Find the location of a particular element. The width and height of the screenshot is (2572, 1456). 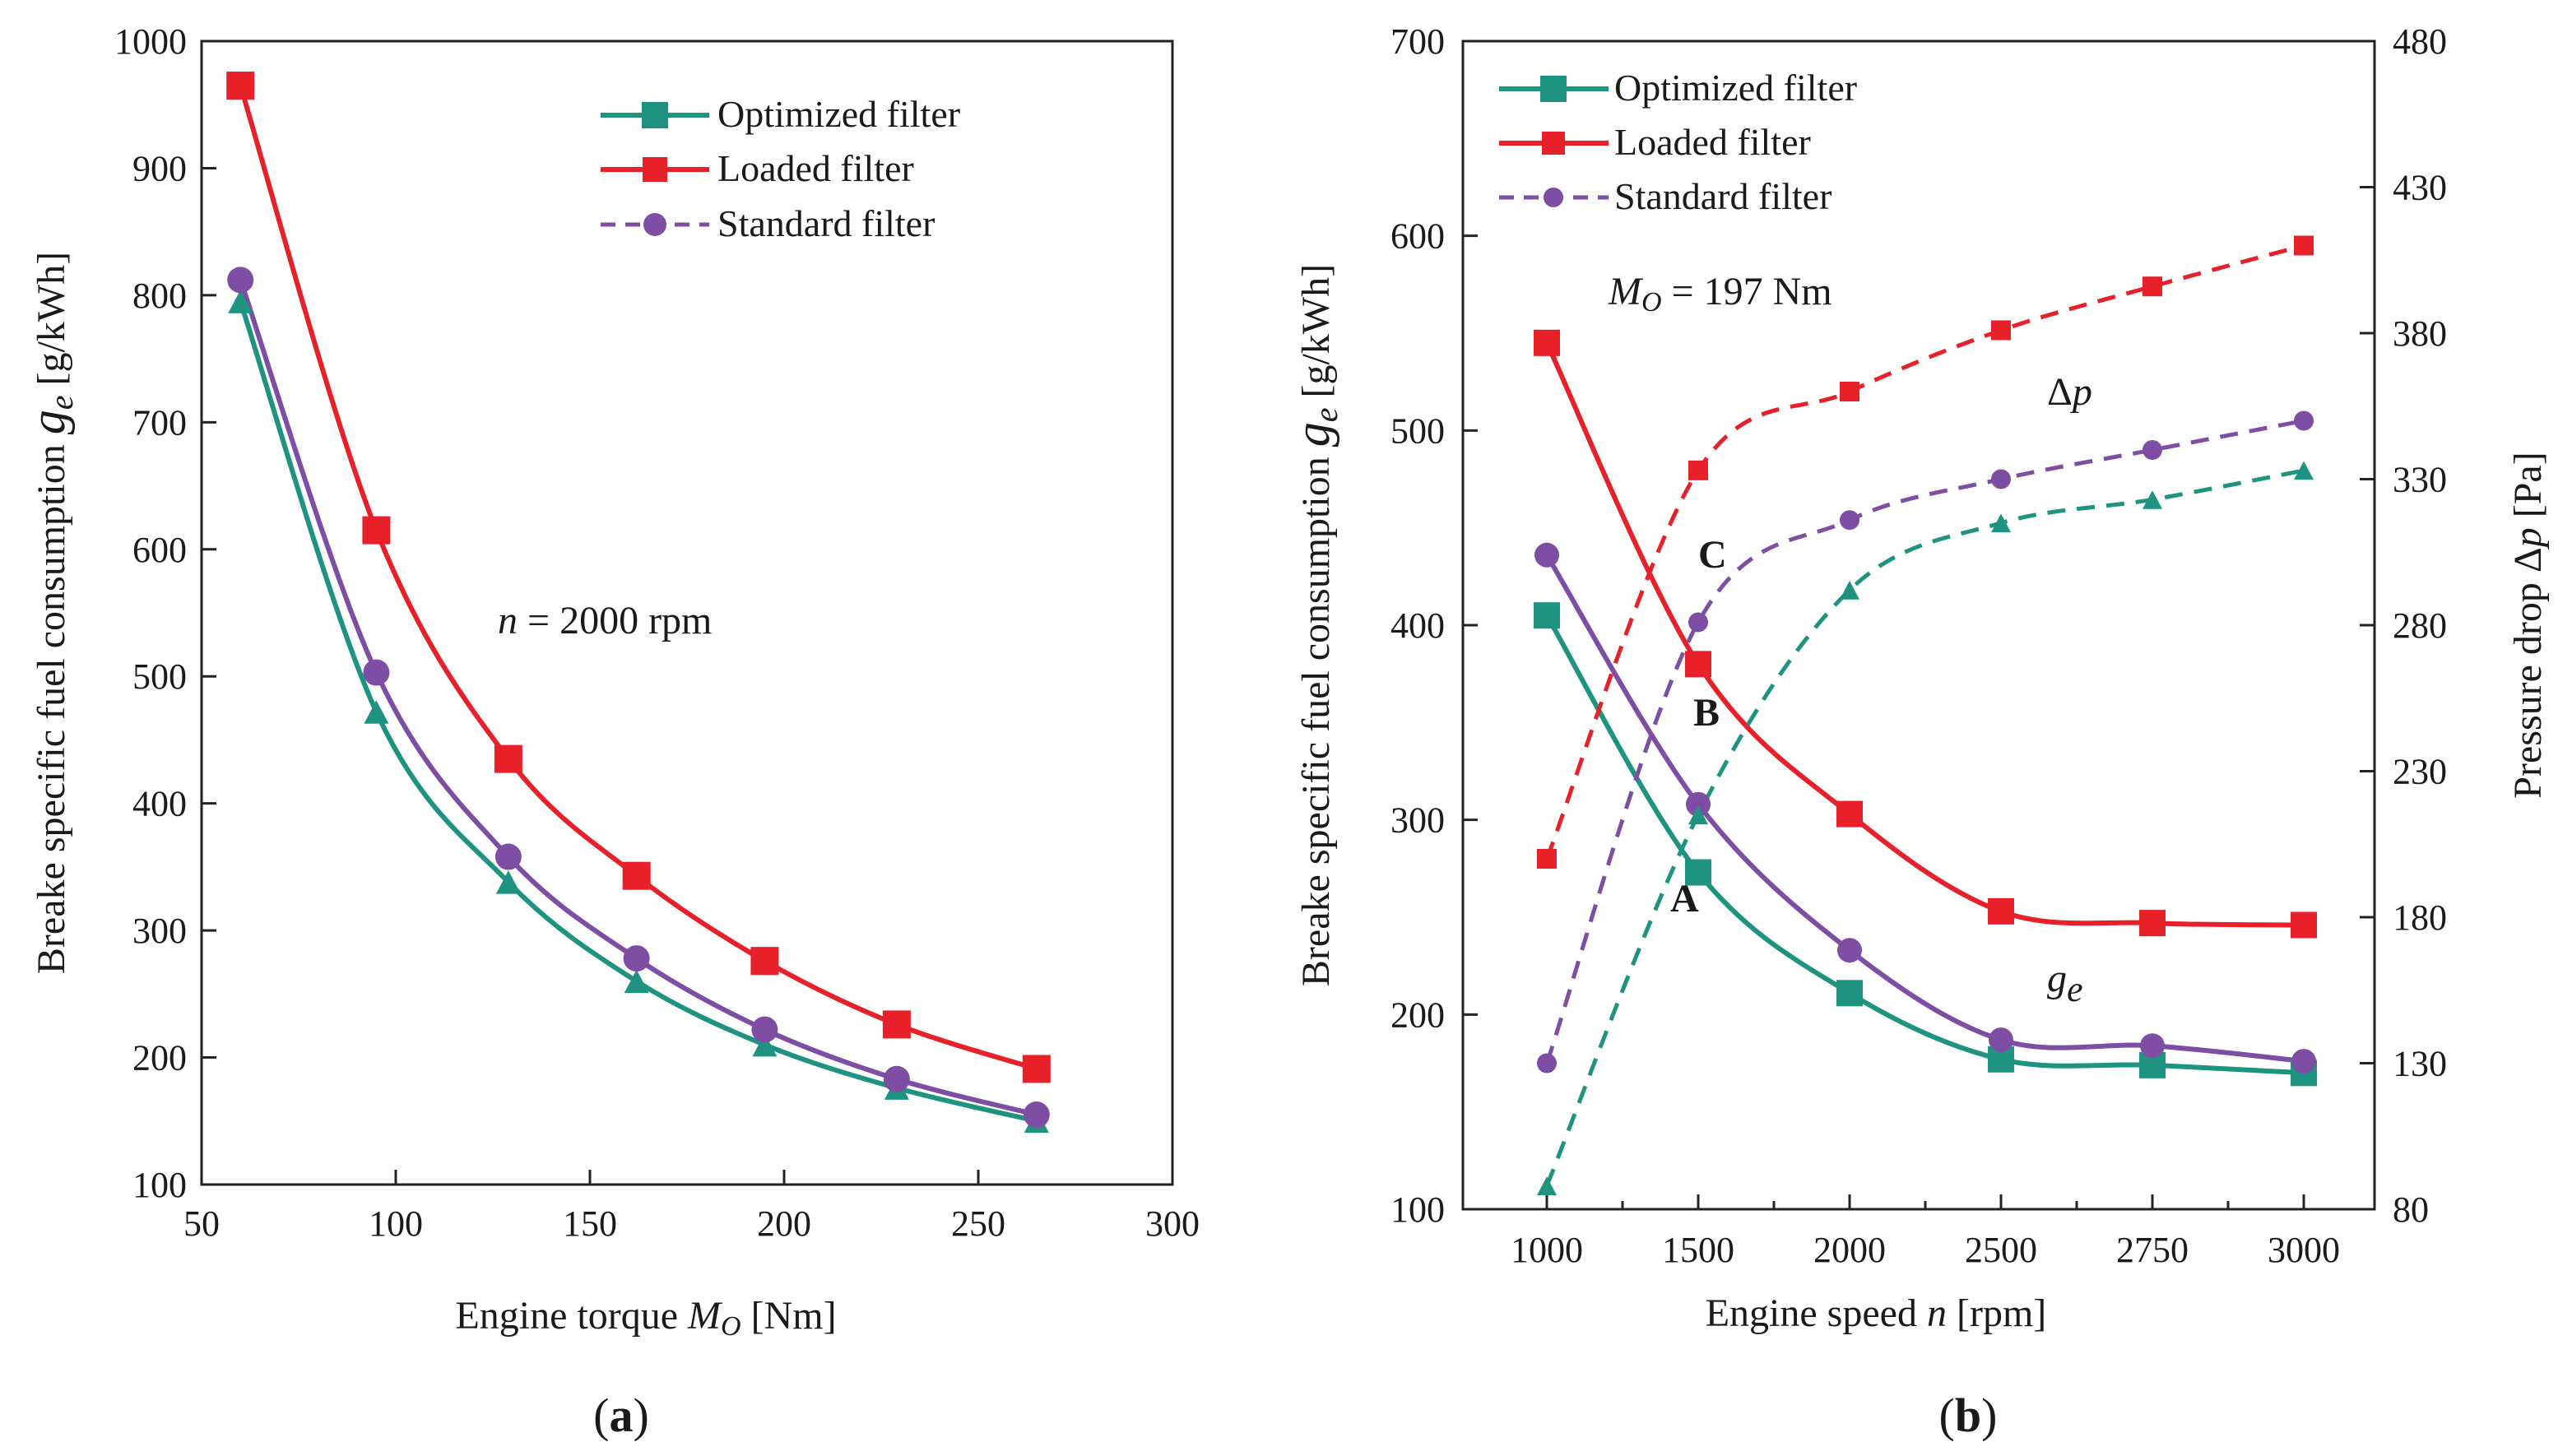

panel-b-ge-var: g is located at coordinates (2057, 978).